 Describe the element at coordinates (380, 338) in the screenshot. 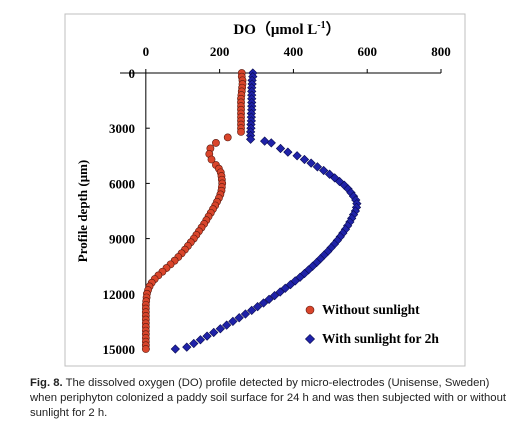

I see `legend-label-2: With sunlight for 2h` at that location.